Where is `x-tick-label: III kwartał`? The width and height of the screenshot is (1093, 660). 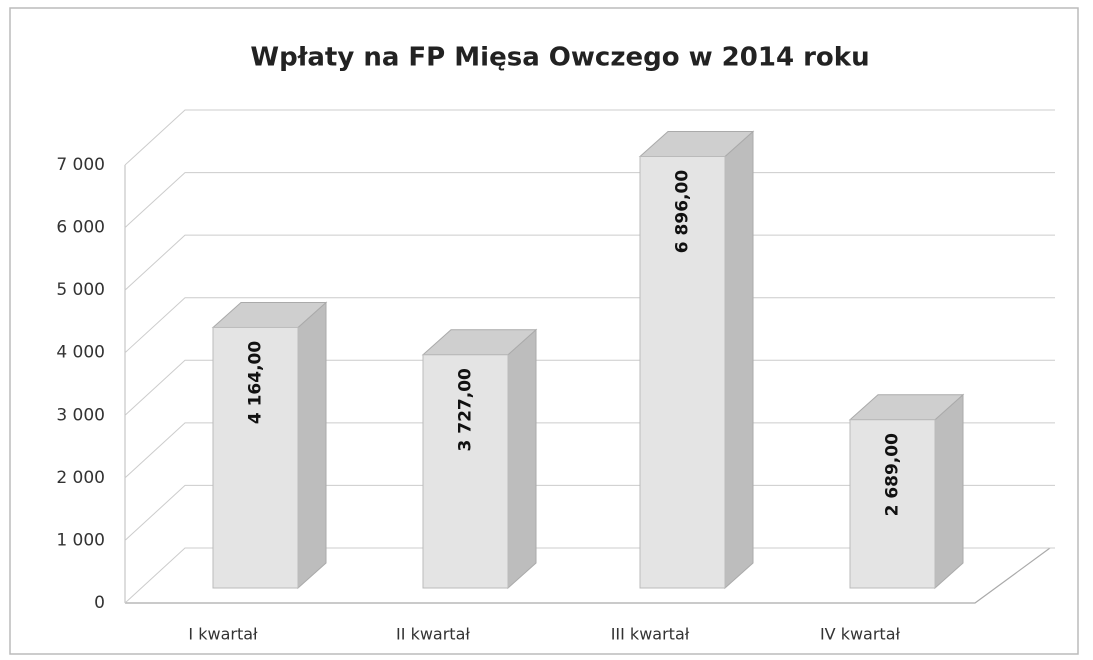
x-tick-label: III kwartał is located at coordinates (650, 634).